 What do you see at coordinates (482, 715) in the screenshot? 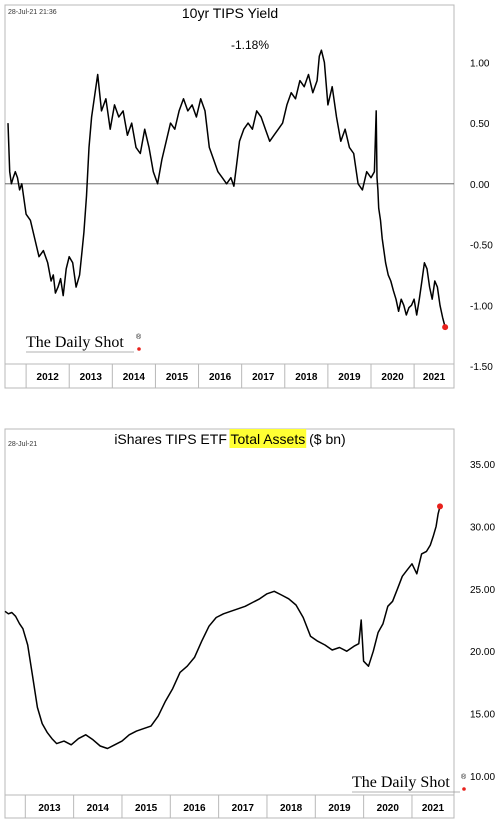
I see `y-tick-label: 15.00` at bounding box center [482, 715].